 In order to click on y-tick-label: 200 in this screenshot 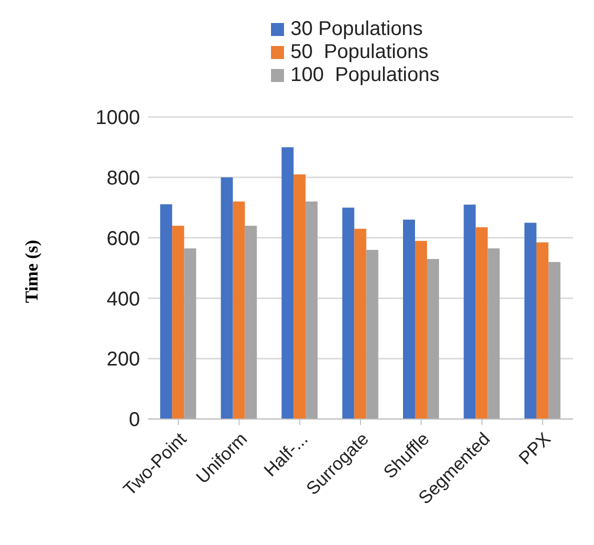, I will do `click(123, 359)`.